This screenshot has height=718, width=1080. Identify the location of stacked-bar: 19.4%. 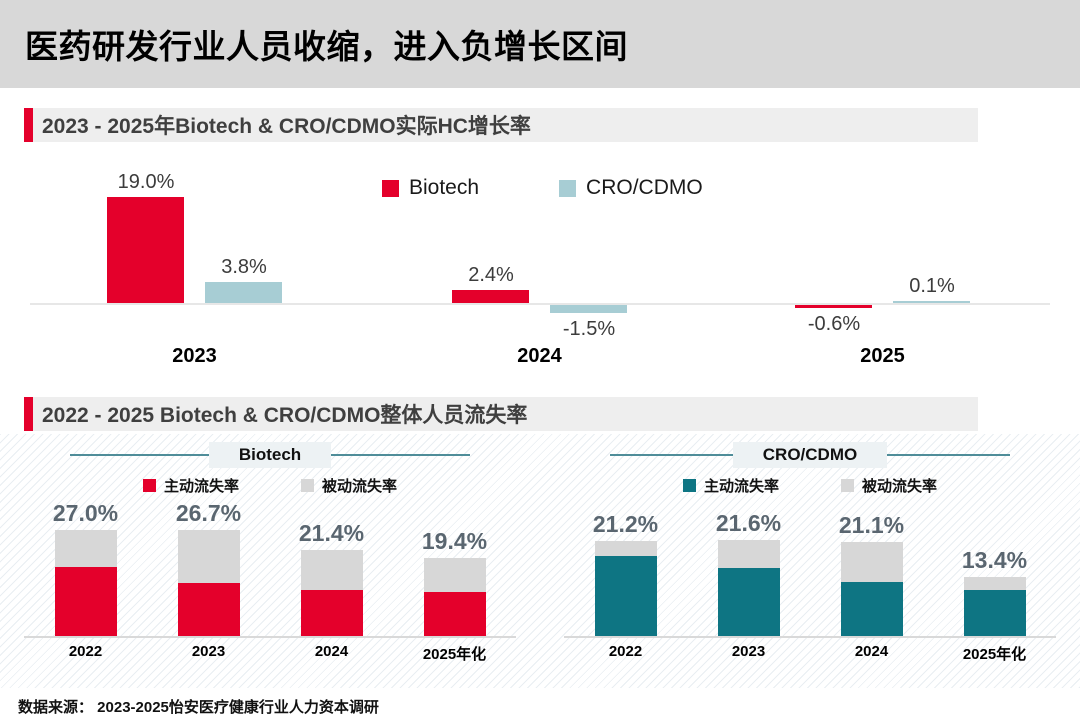
(454, 568).